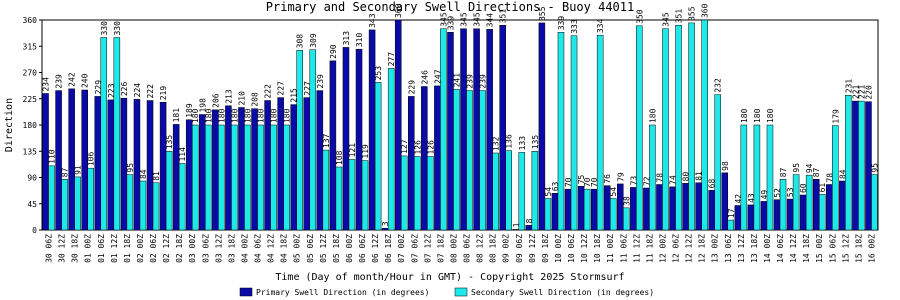  I want to click on value-label: 351, so click(679, 16).